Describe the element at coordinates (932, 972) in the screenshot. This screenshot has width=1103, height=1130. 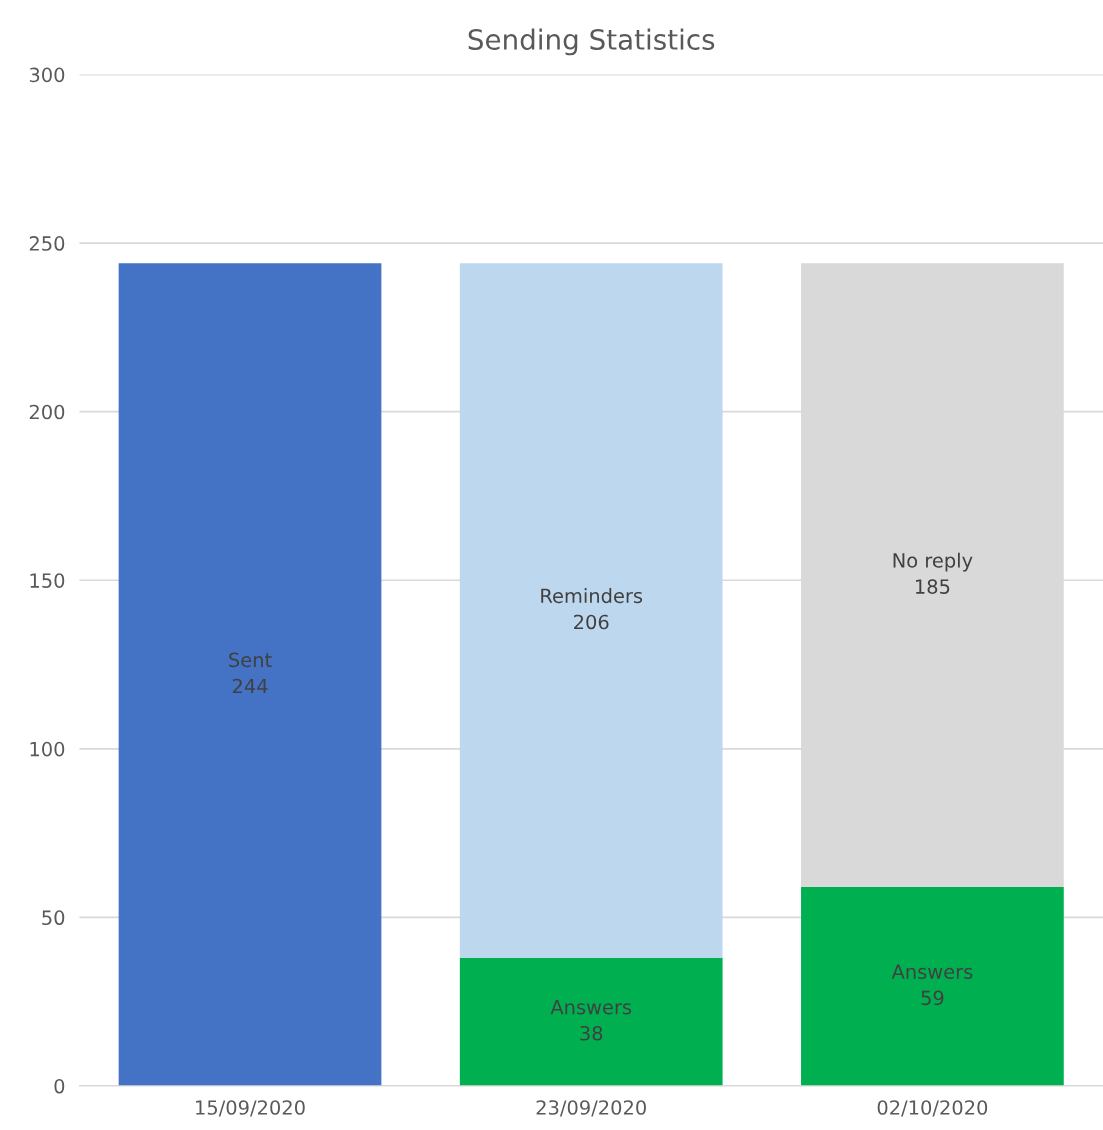
I see `text: Answers` at that location.